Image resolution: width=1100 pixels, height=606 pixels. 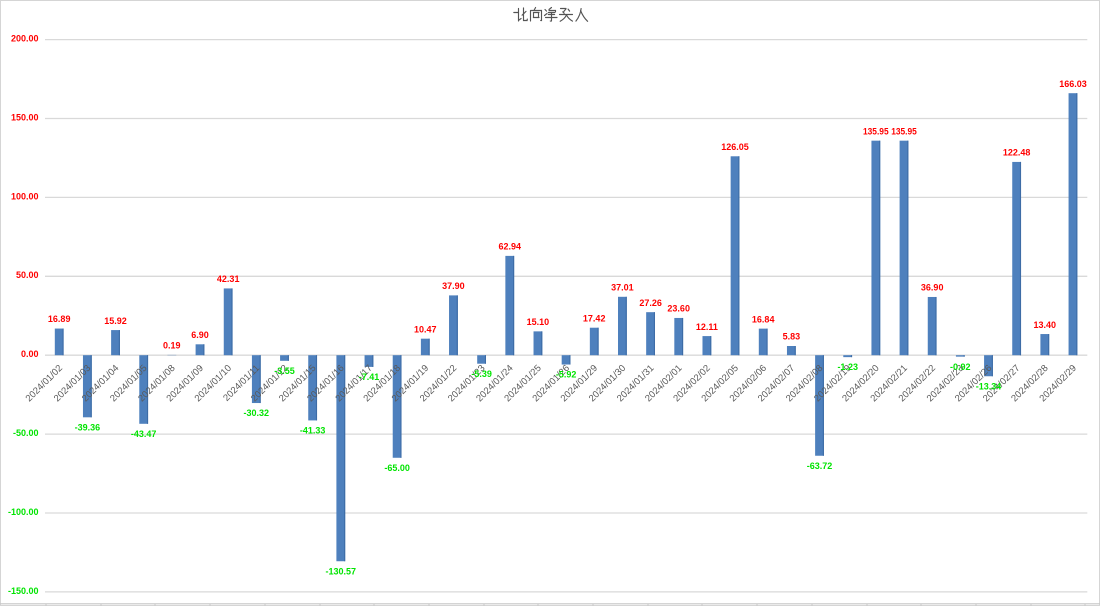 What do you see at coordinates (284, 371) in the screenshot?
I see `svg-text: -3.55` at bounding box center [284, 371].